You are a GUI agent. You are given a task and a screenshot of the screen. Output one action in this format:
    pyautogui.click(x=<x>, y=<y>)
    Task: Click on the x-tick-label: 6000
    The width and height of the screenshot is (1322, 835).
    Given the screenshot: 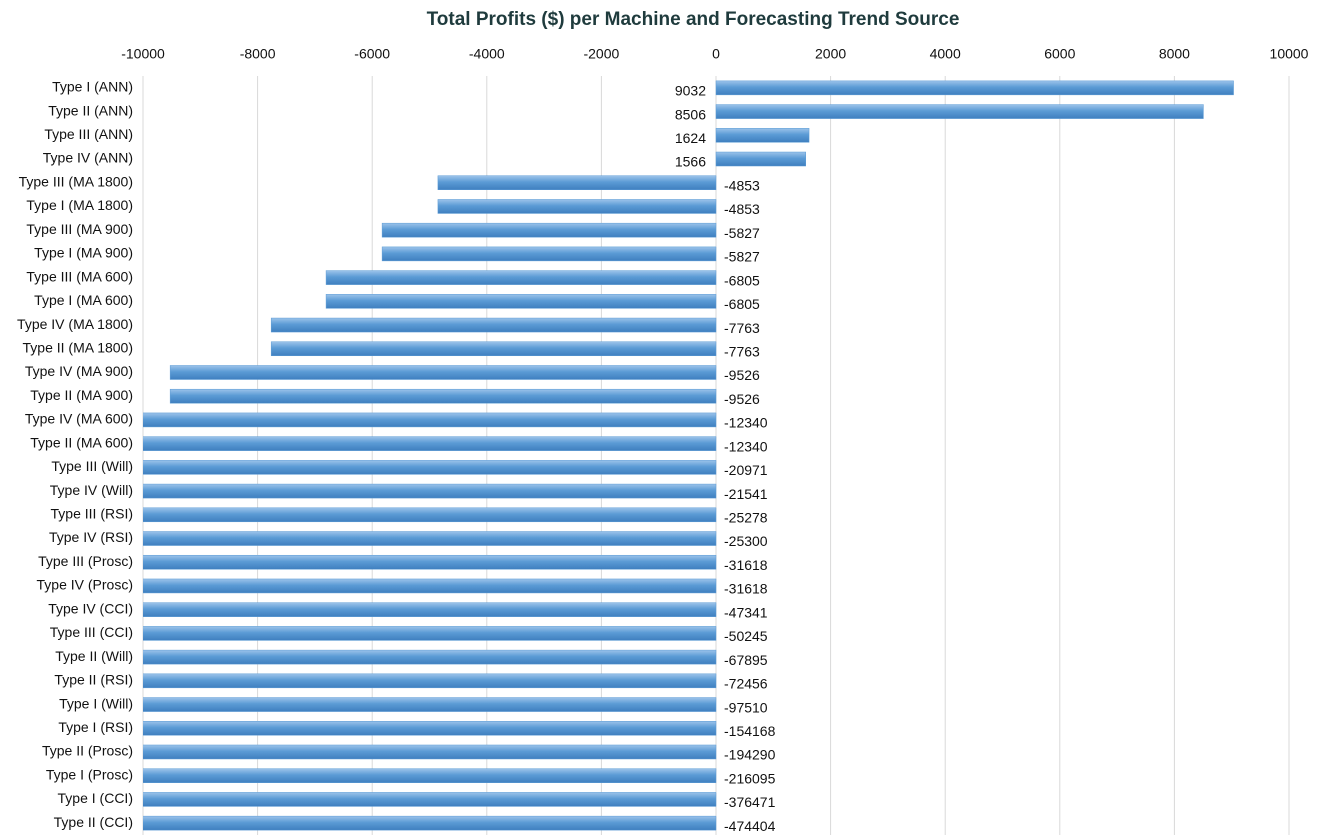 What is the action you would take?
    pyautogui.click(x=1059, y=54)
    